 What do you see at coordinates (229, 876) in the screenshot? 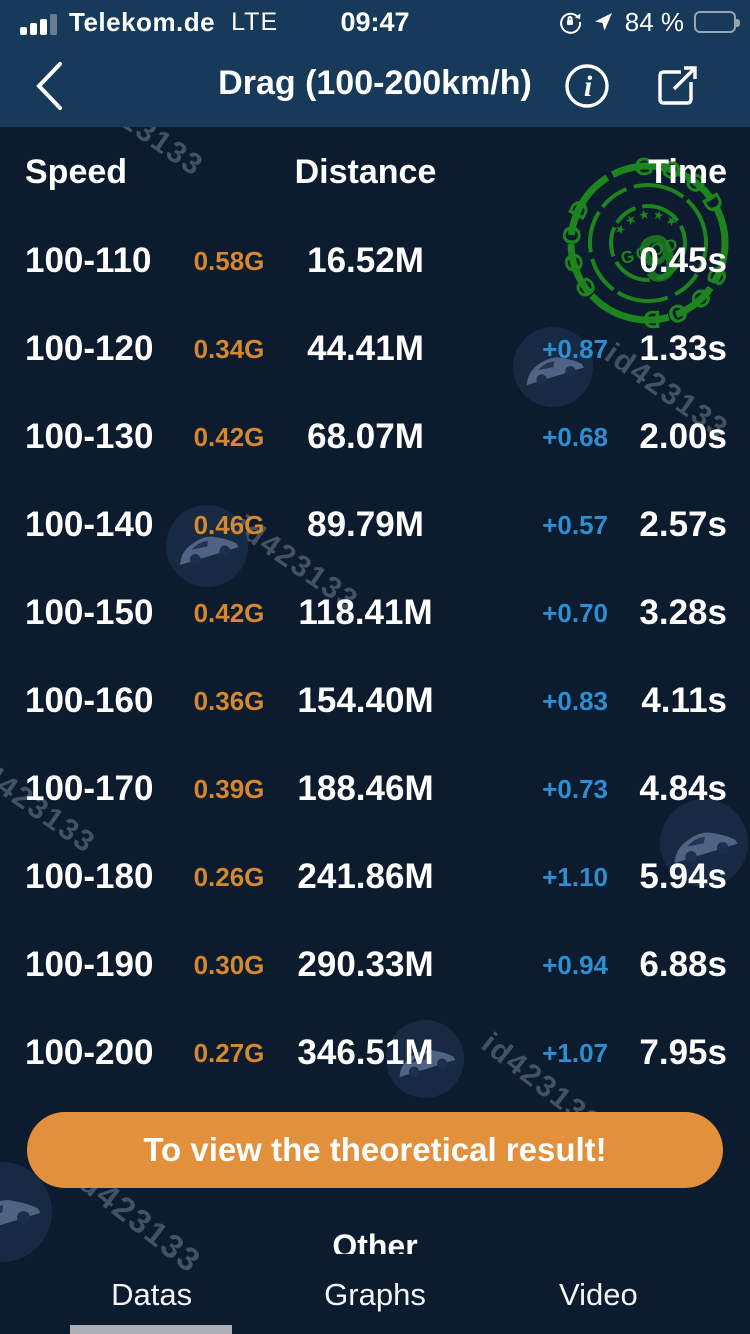
I see `g-force-value: 0.26G` at bounding box center [229, 876].